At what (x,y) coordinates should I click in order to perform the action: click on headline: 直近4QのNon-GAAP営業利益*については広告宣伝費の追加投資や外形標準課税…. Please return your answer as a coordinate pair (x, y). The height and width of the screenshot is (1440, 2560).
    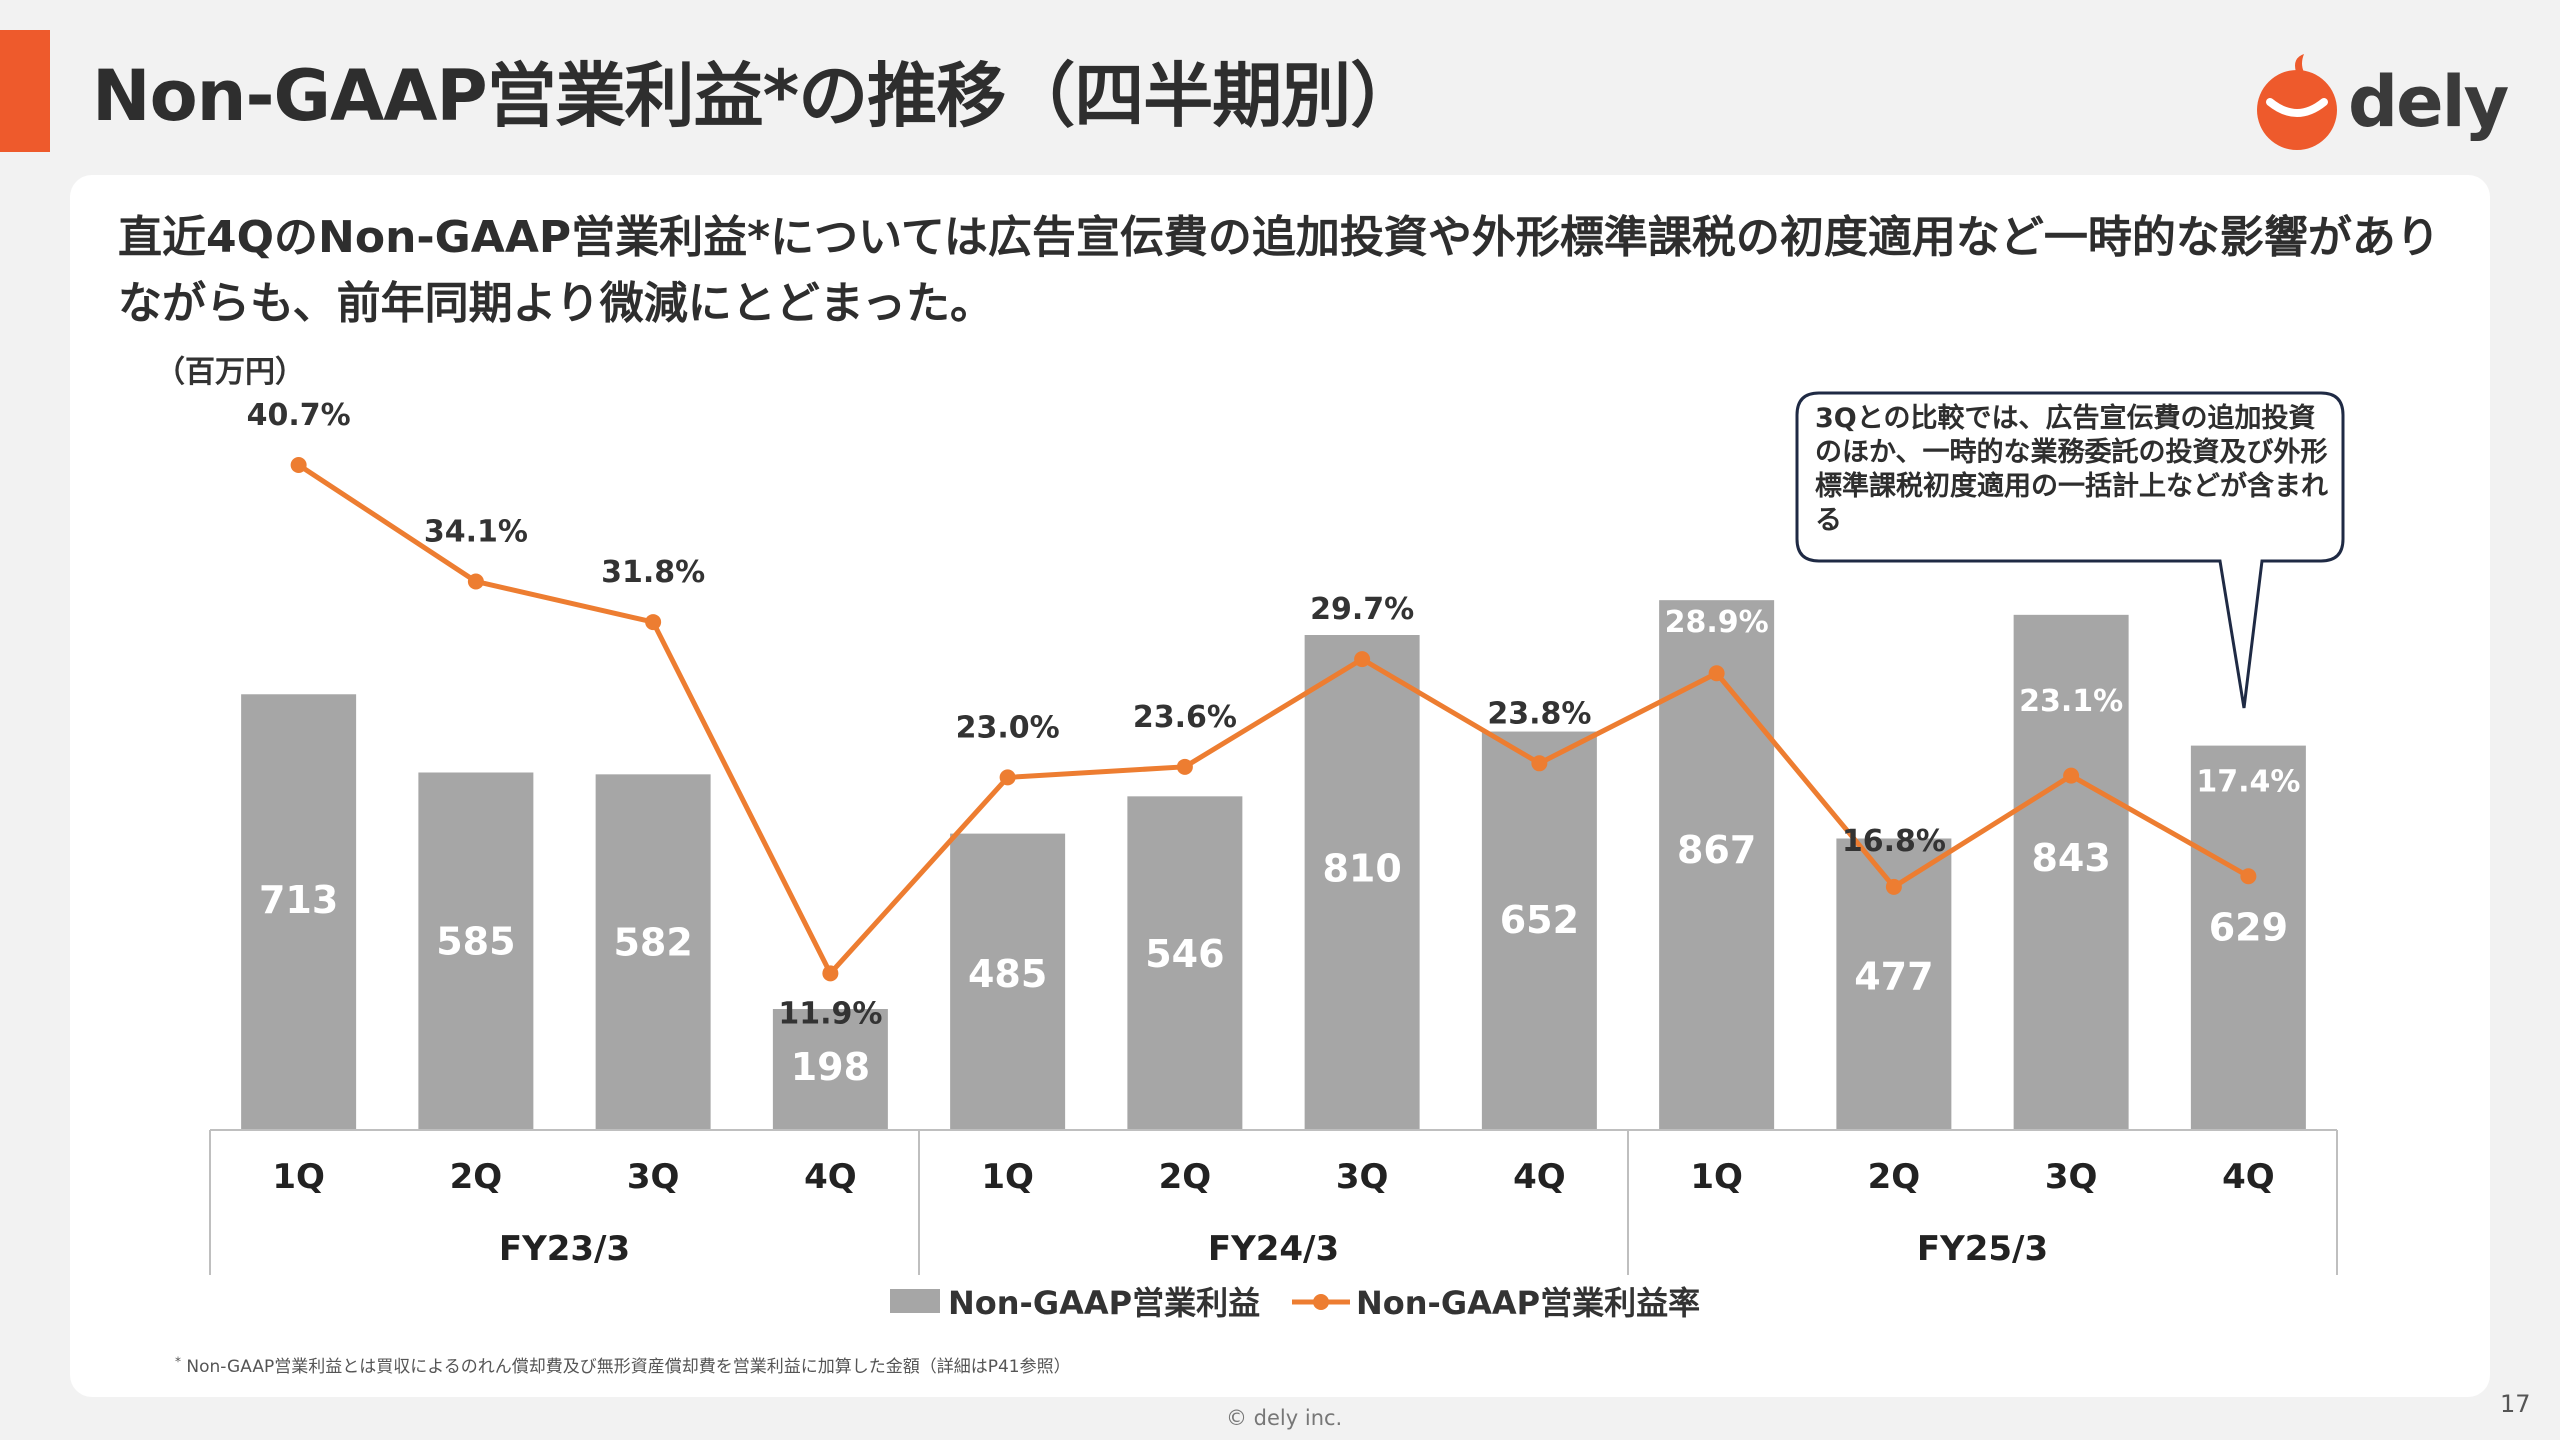
    Looking at the image, I should click on (1279, 270).